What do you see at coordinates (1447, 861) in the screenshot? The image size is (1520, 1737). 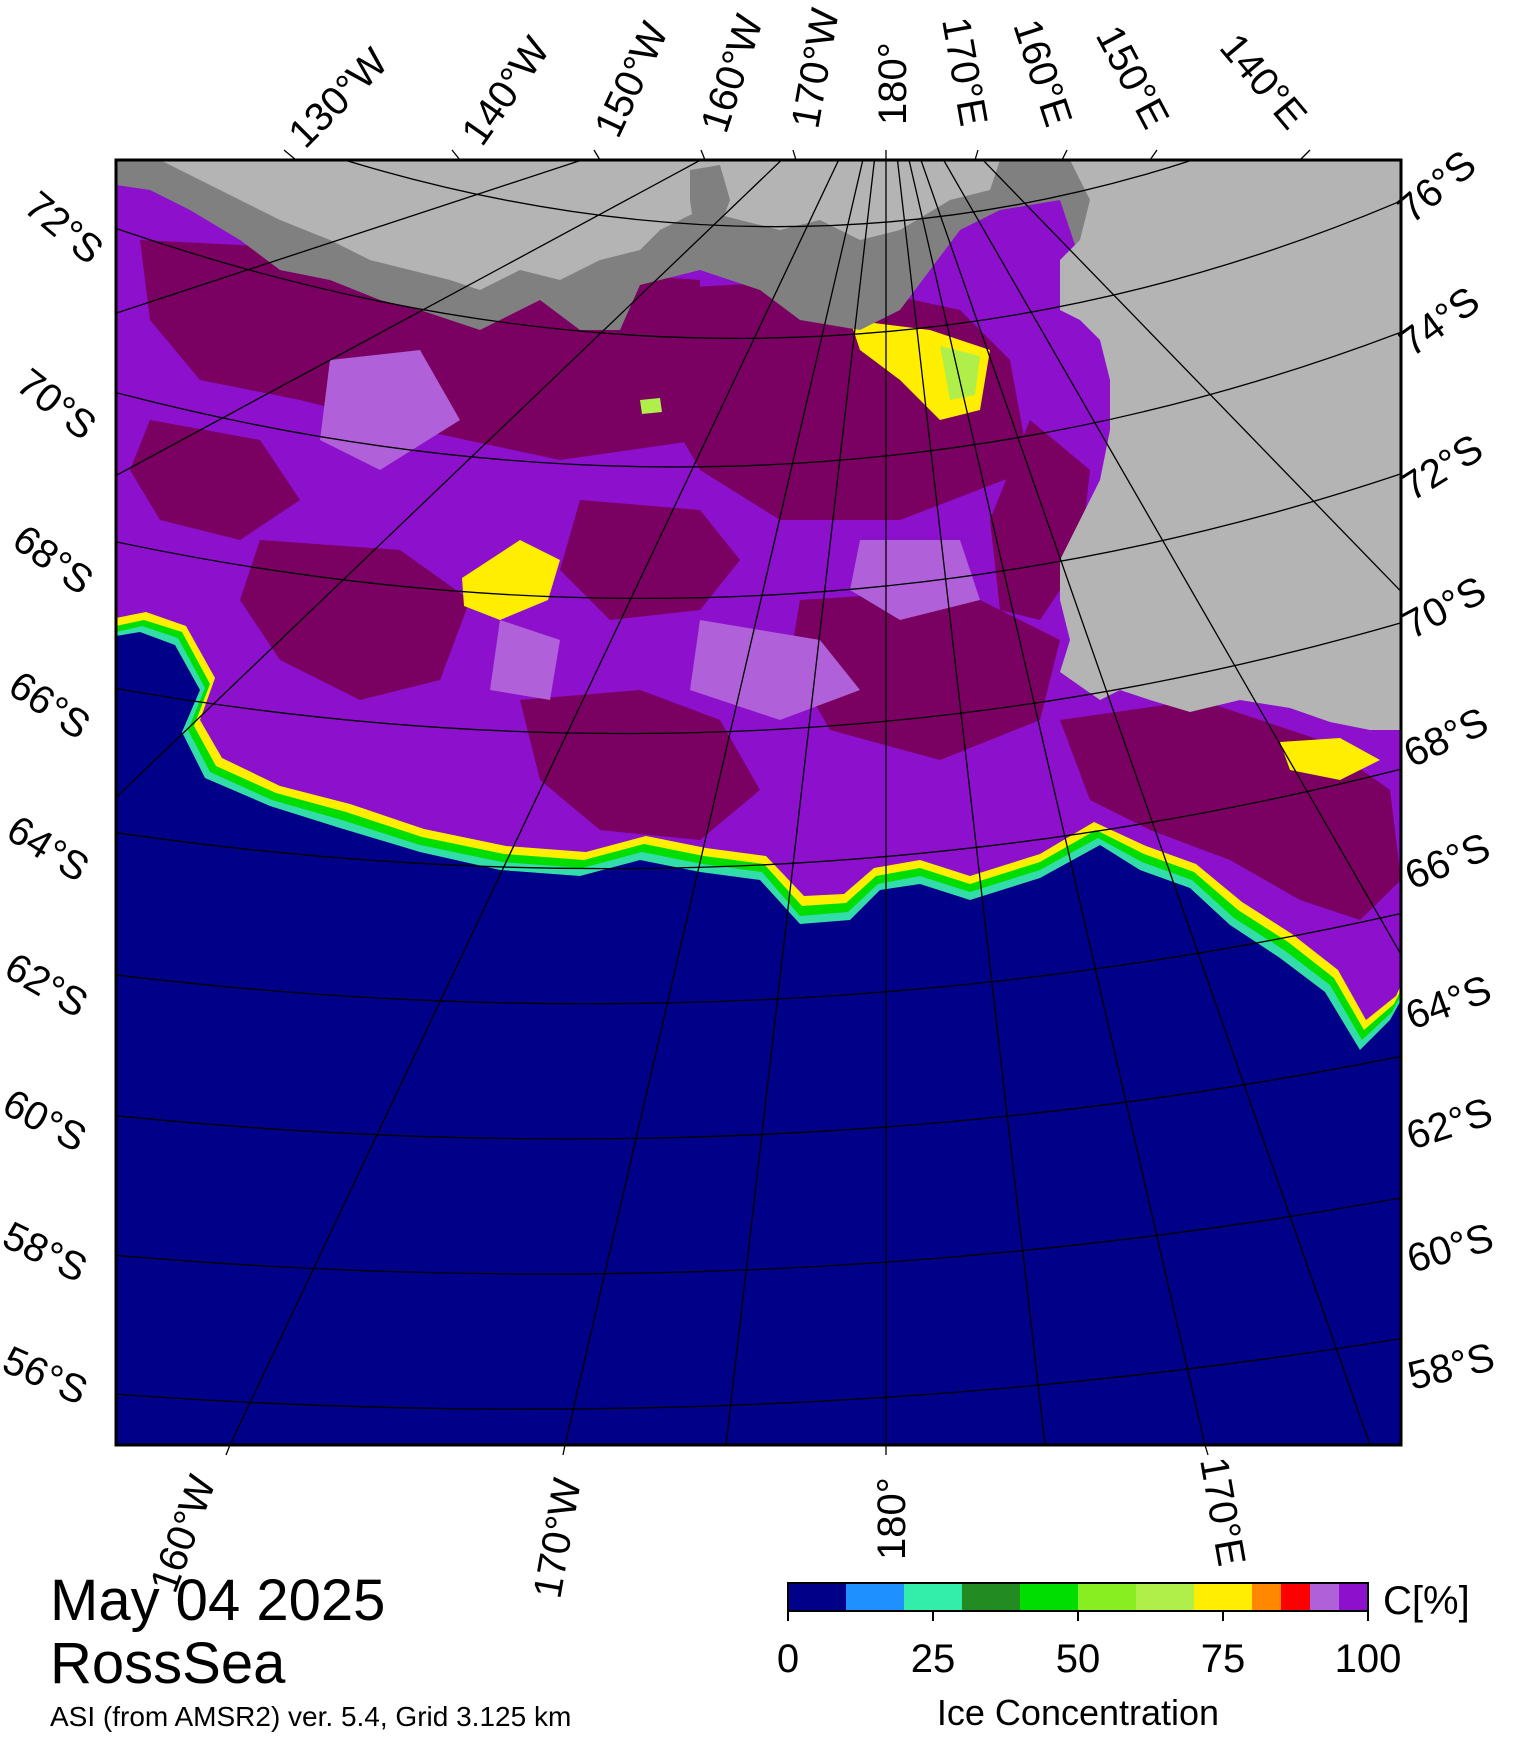 I see `lat-label-right: 66°S` at bounding box center [1447, 861].